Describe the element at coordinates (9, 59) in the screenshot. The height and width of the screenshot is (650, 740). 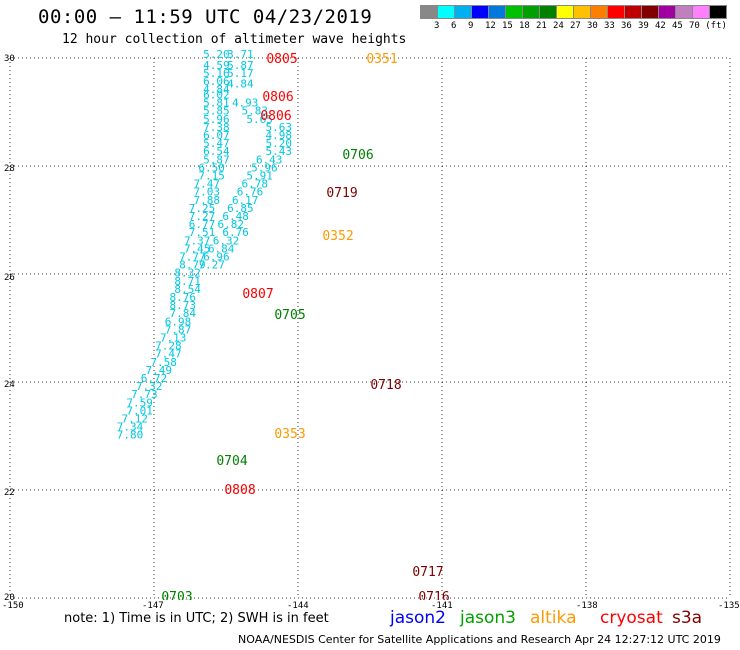
I see `y-tick-label: 30` at that location.